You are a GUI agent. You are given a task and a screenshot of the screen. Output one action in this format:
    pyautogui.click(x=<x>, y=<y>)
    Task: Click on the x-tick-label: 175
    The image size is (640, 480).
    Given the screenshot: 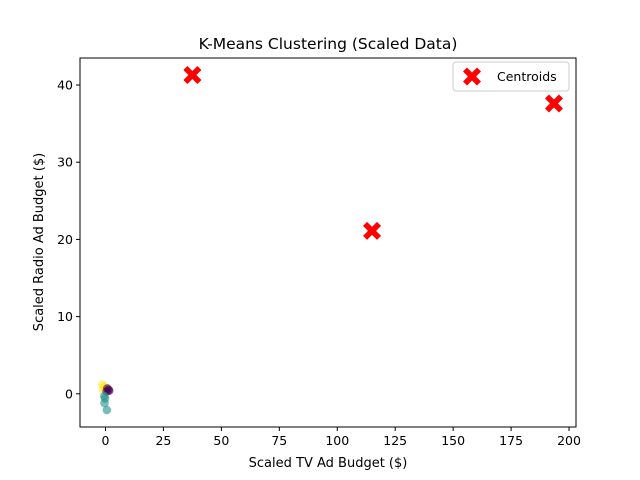 What is the action you would take?
    pyautogui.click(x=511, y=440)
    